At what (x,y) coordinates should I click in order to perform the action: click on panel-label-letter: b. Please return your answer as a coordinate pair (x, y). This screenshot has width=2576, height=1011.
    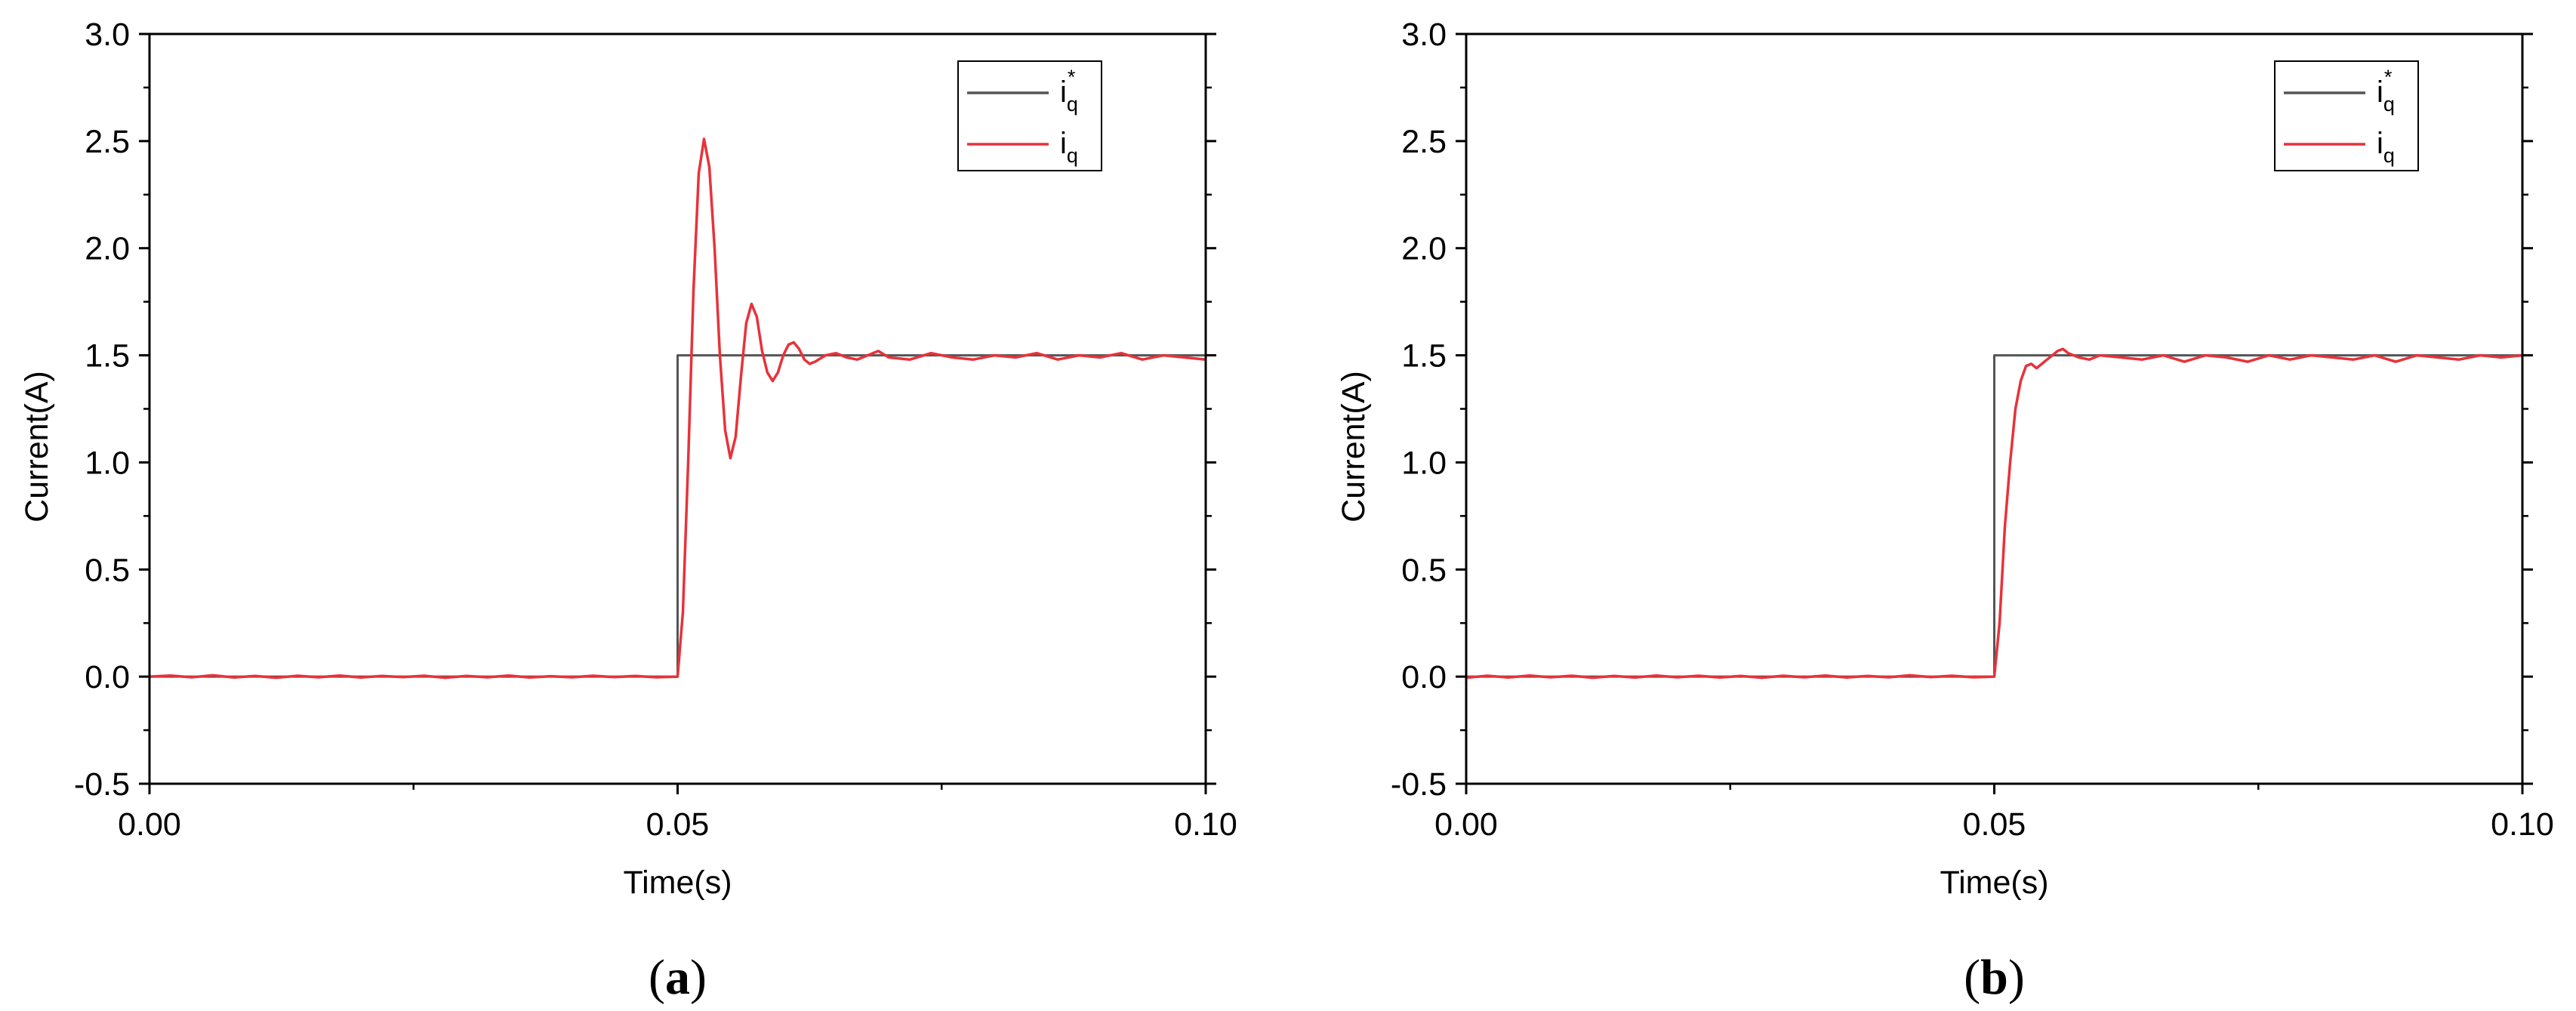
    Looking at the image, I should click on (1994, 977).